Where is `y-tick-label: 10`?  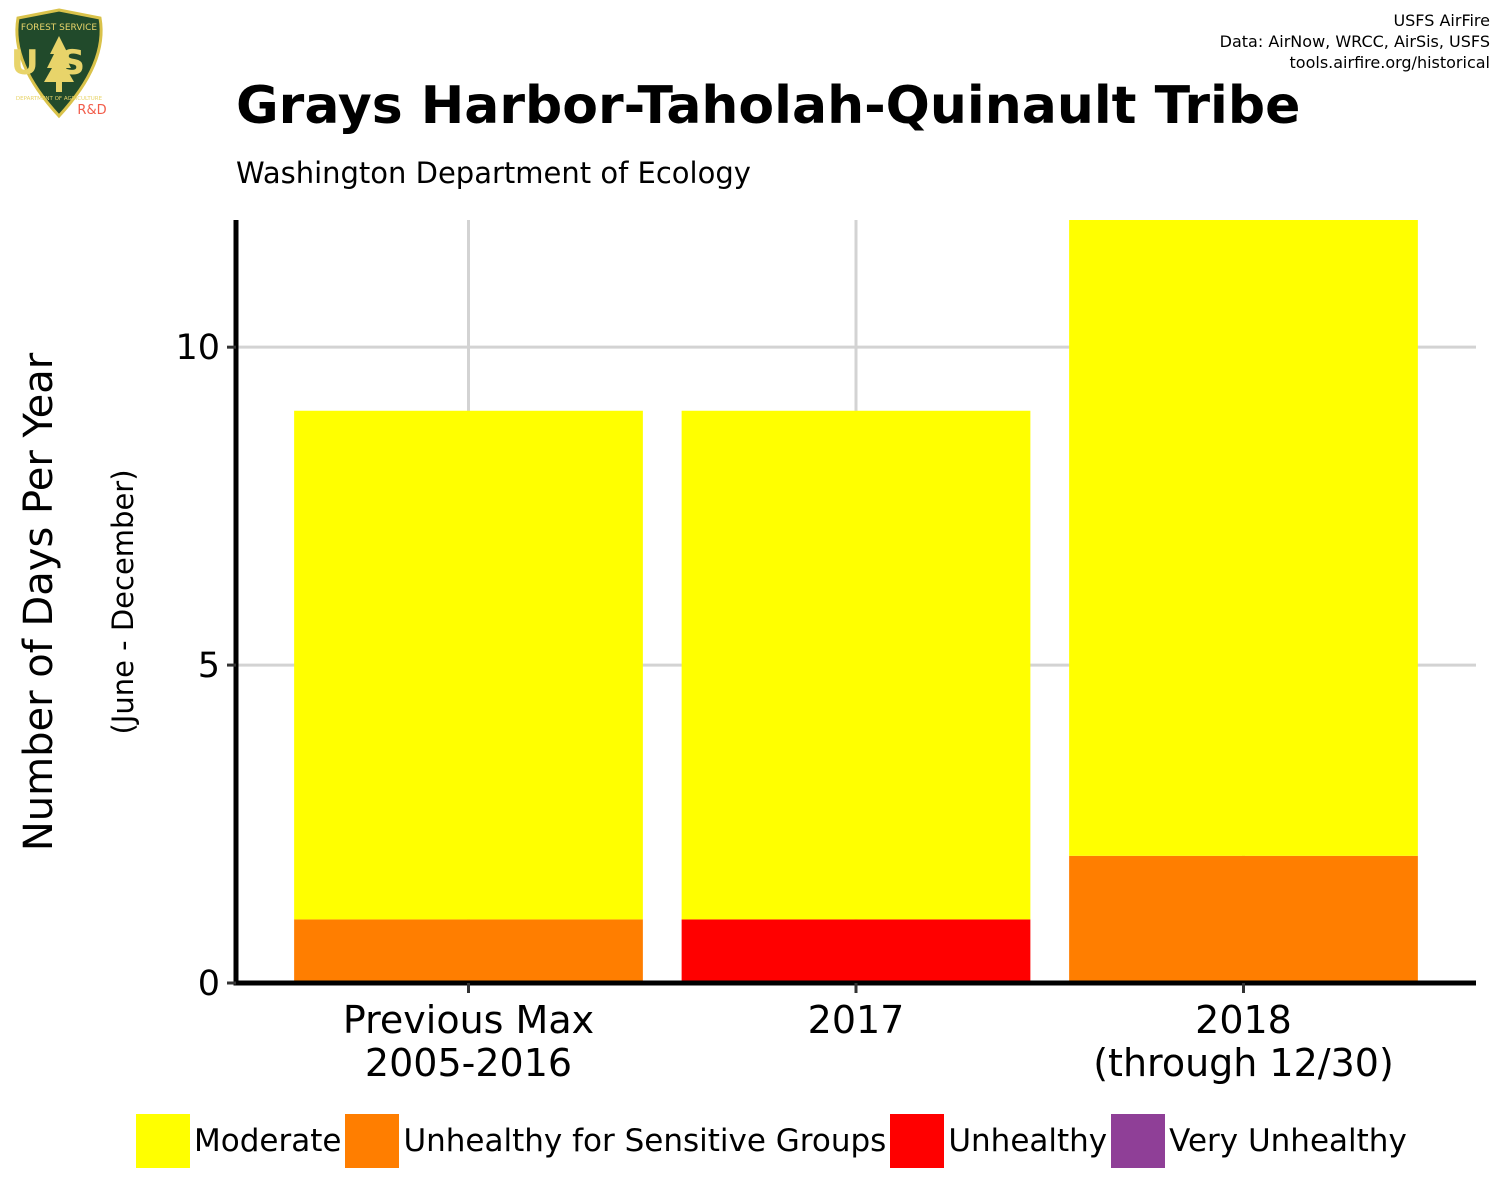 y-tick-label: 10 is located at coordinates (197, 348).